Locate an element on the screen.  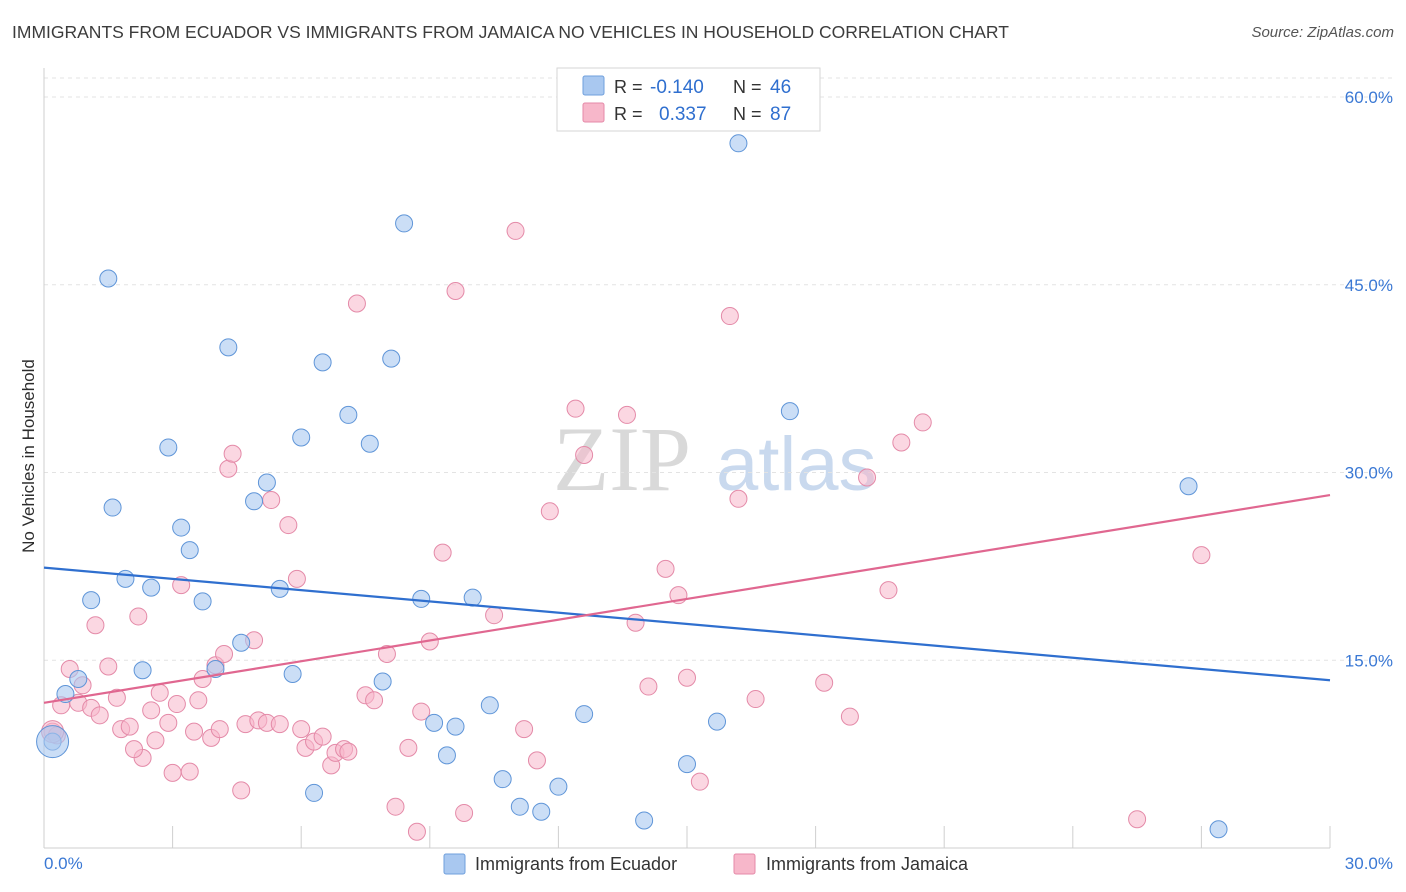
ecuador-trend-line is located at coordinates (687, 624).